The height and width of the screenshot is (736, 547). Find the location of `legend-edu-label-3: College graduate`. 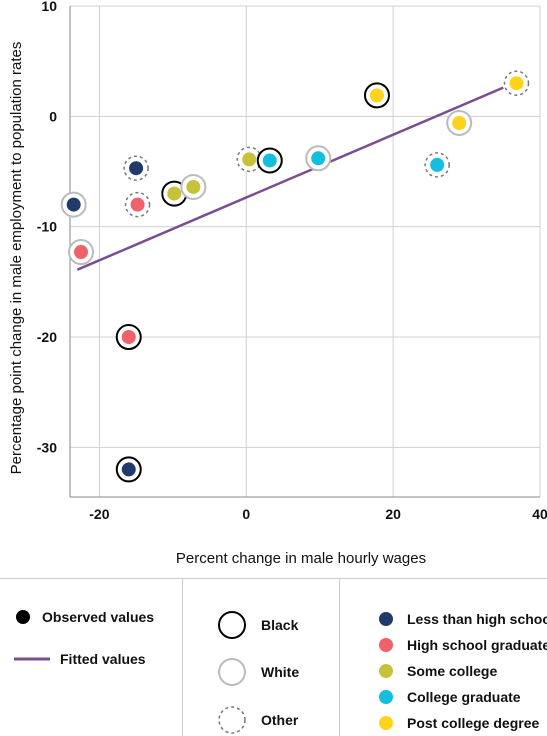

legend-edu-label-3: College graduate is located at coordinates (464, 697).